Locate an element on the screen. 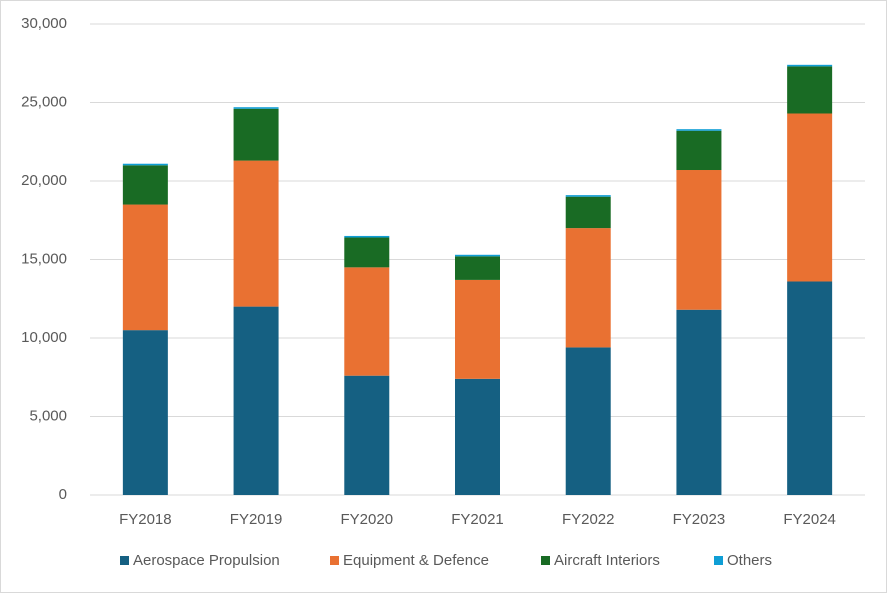  x-tick-label: FY2019 is located at coordinates (256, 519).